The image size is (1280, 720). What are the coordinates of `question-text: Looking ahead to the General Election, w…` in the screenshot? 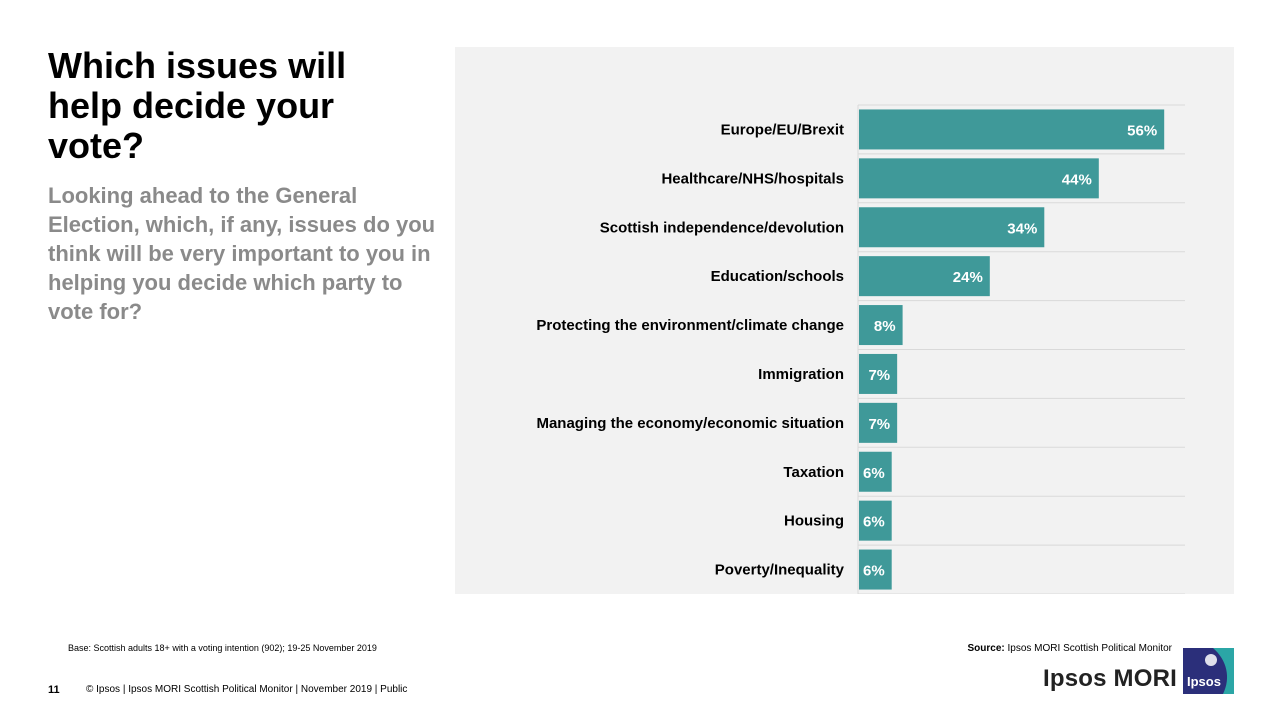 It's located at (242, 253).